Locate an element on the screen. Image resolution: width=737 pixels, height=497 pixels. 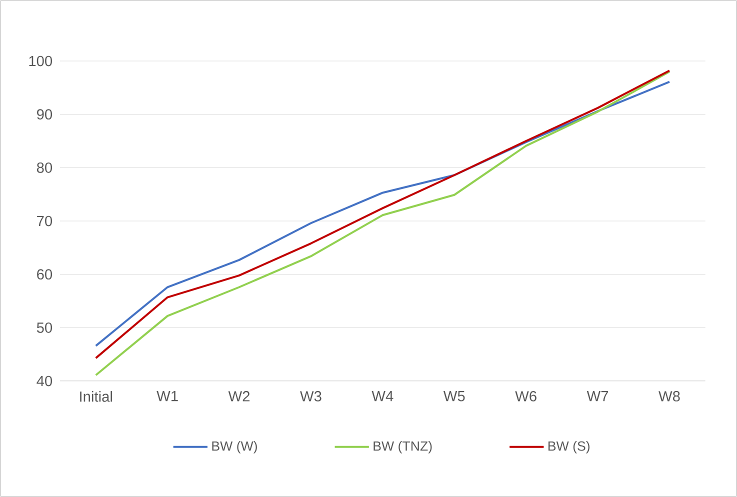
legend-label: BW (W) is located at coordinates (234, 447).